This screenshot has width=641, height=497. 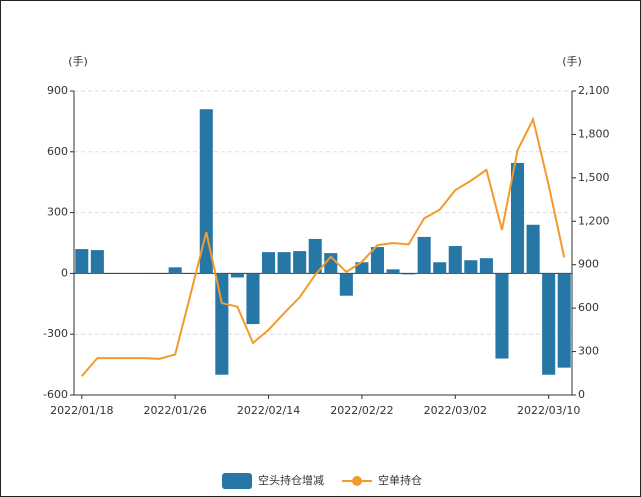 What do you see at coordinates (57, 151) in the screenshot?
I see `y-tick-label: 600` at bounding box center [57, 151].